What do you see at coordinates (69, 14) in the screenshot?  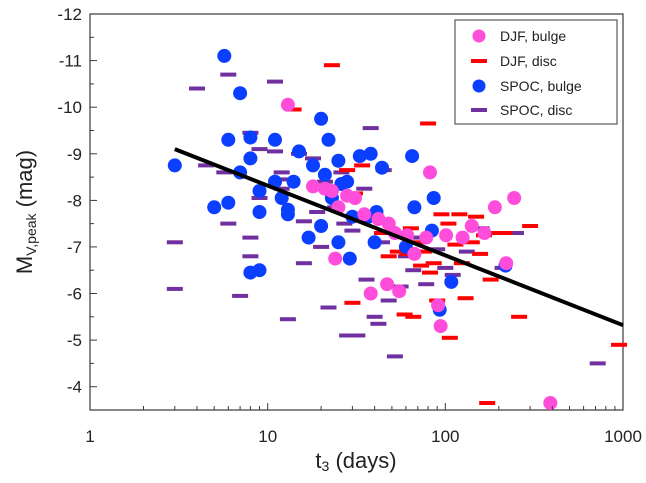 I see `y-tick-label-8: -12` at bounding box center [69, 14].